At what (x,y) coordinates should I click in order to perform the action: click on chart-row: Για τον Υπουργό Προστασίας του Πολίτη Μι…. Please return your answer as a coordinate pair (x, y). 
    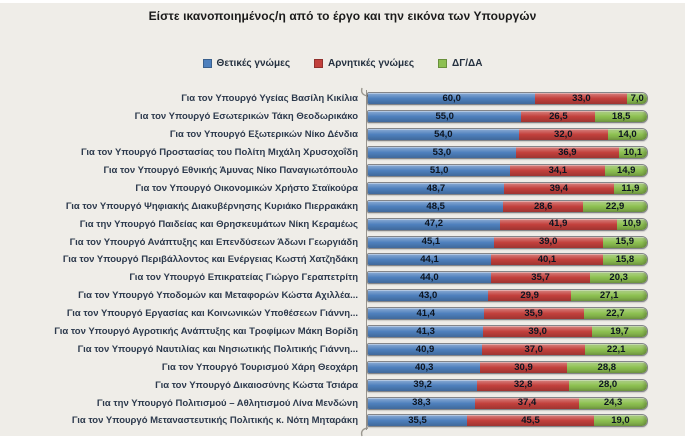
    Looking at the image, I should click on (342, 152).